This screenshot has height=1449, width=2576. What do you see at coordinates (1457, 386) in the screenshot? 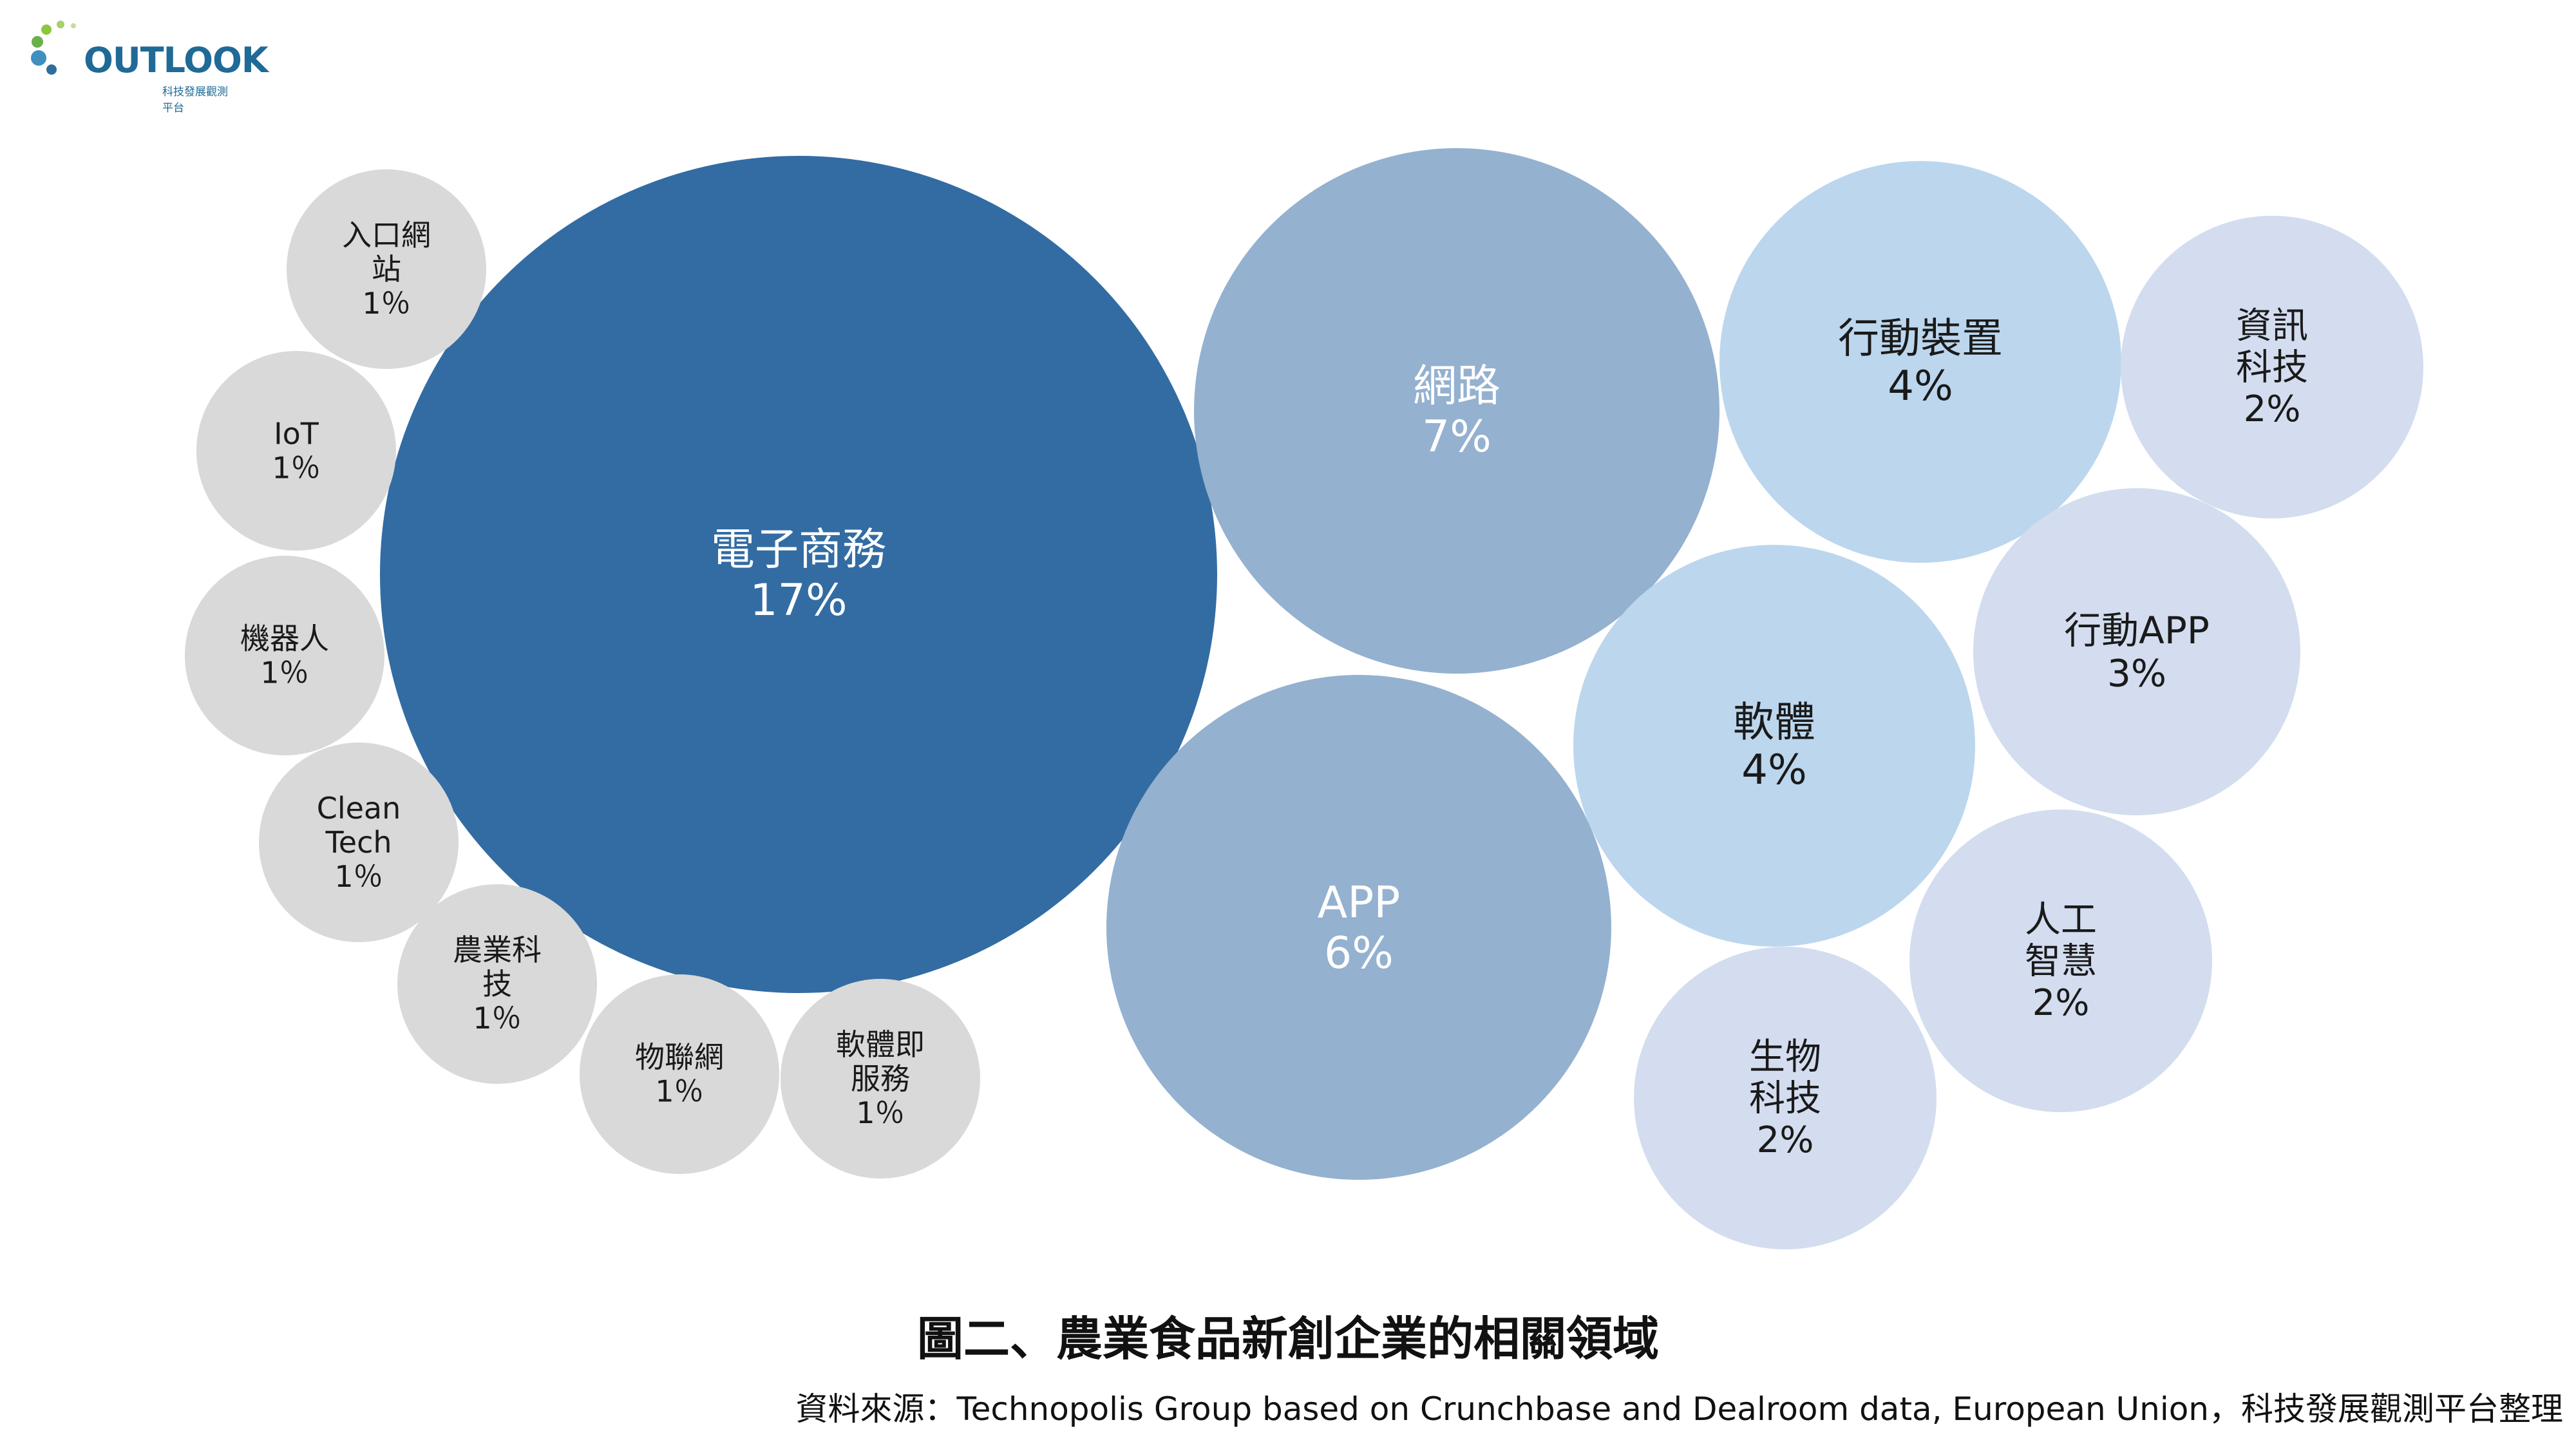
I see `bubble-category-label: 網路` at bounding box center [1457, 386].